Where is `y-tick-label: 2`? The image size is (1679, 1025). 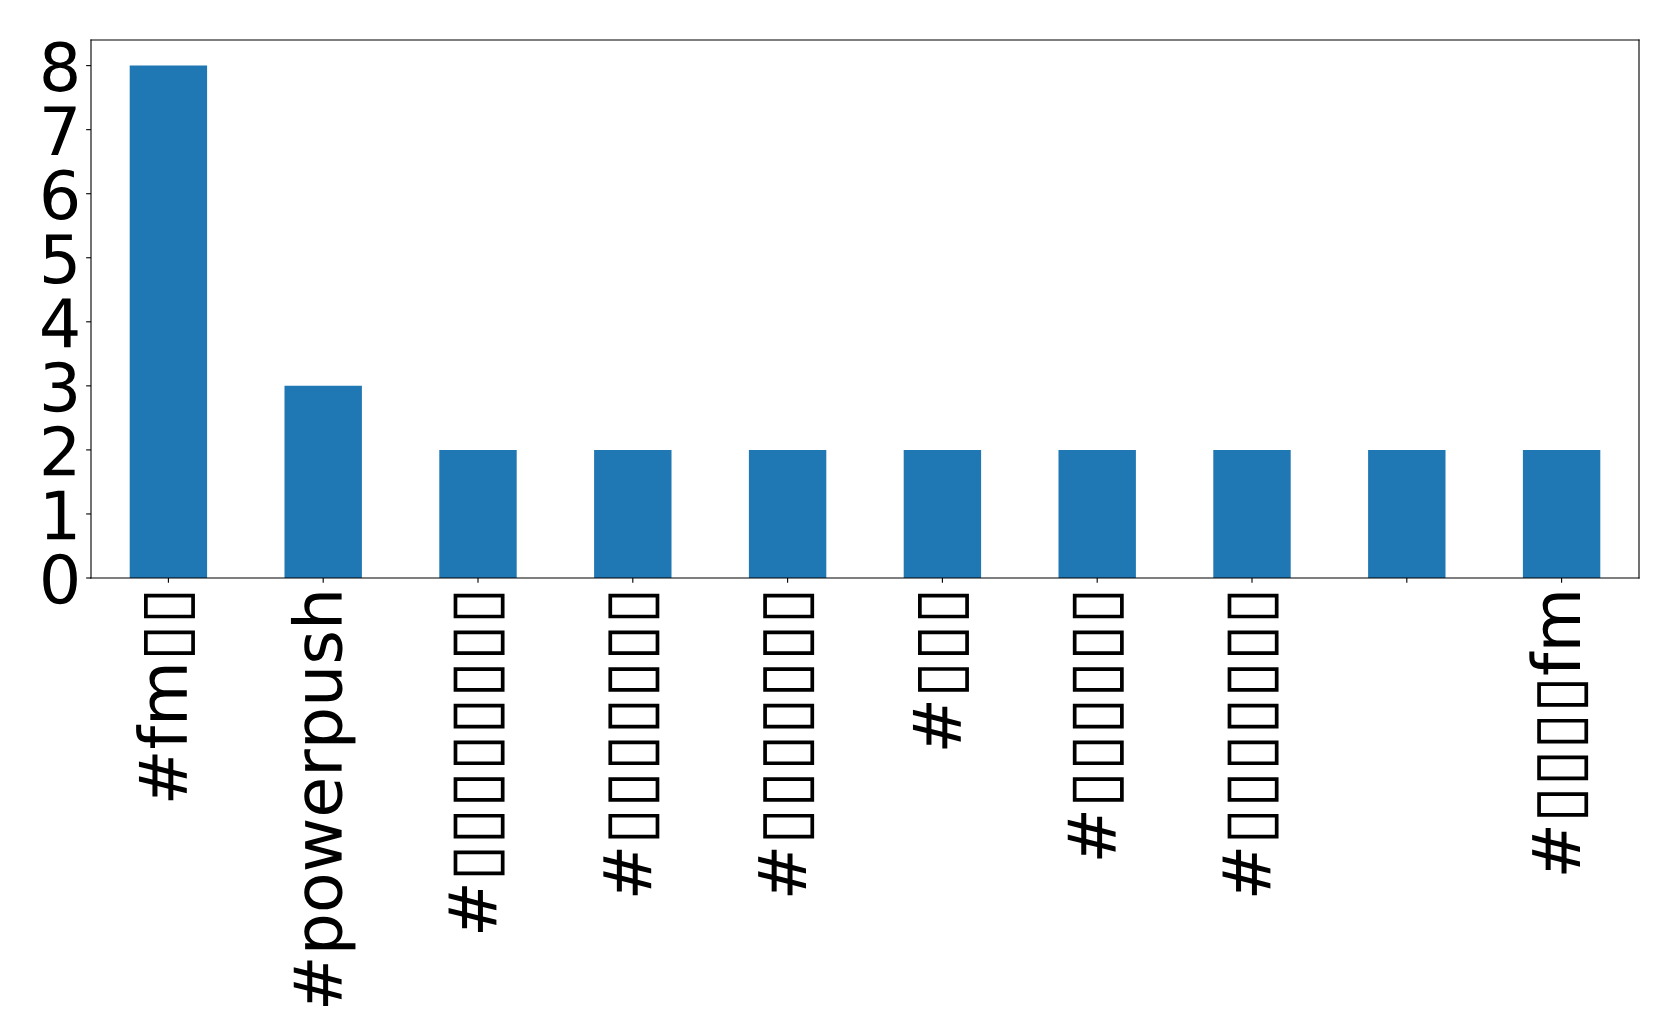 y-tick-label: 2 is located at coordinates (59, 450).